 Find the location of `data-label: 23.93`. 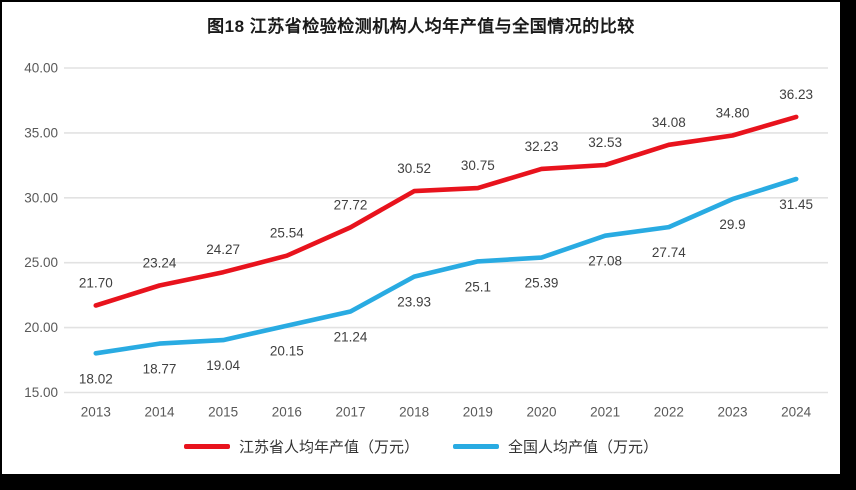

data-label: 23.93 is located at coordinates (414, 302).